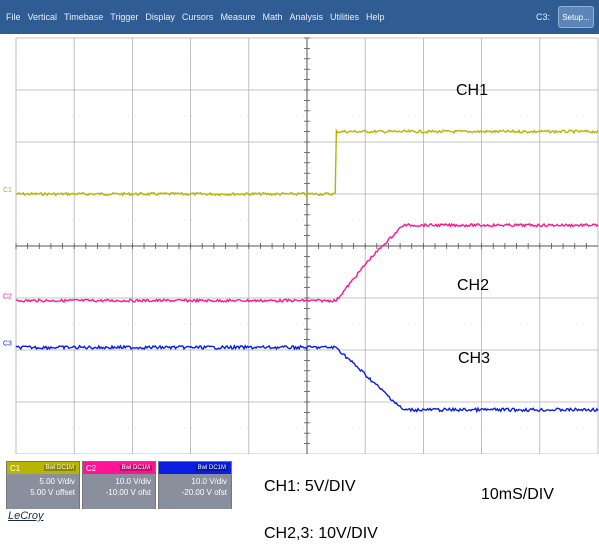 The height and width of the screenshot is (549, 599). I want to click on offset: -20.00 V ofst, so click(204, 492).